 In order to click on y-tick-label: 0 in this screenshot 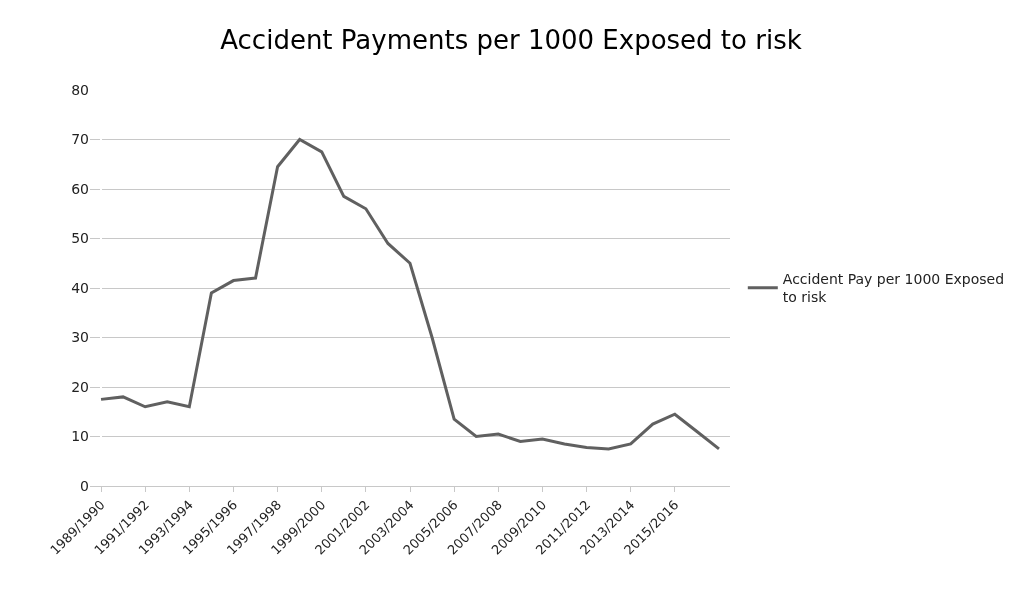, I will do `click(84, 485)`.